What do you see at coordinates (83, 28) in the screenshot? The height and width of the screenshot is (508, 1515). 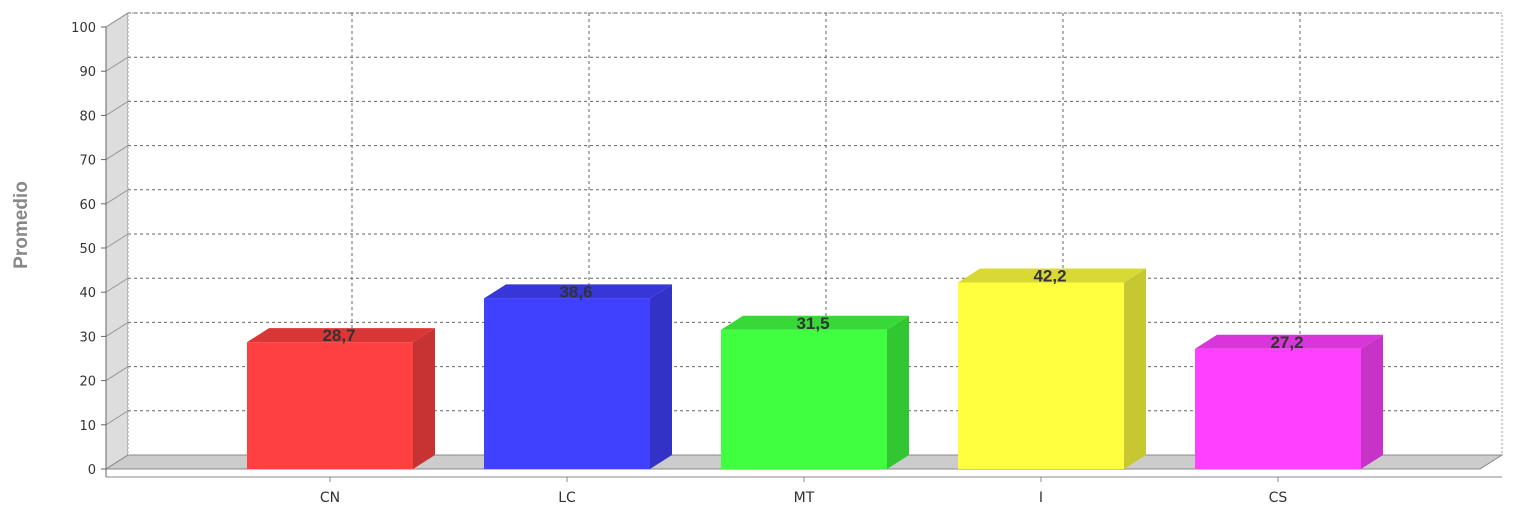 I see `y-tick-label: 100` at bounding box center [83, 28].